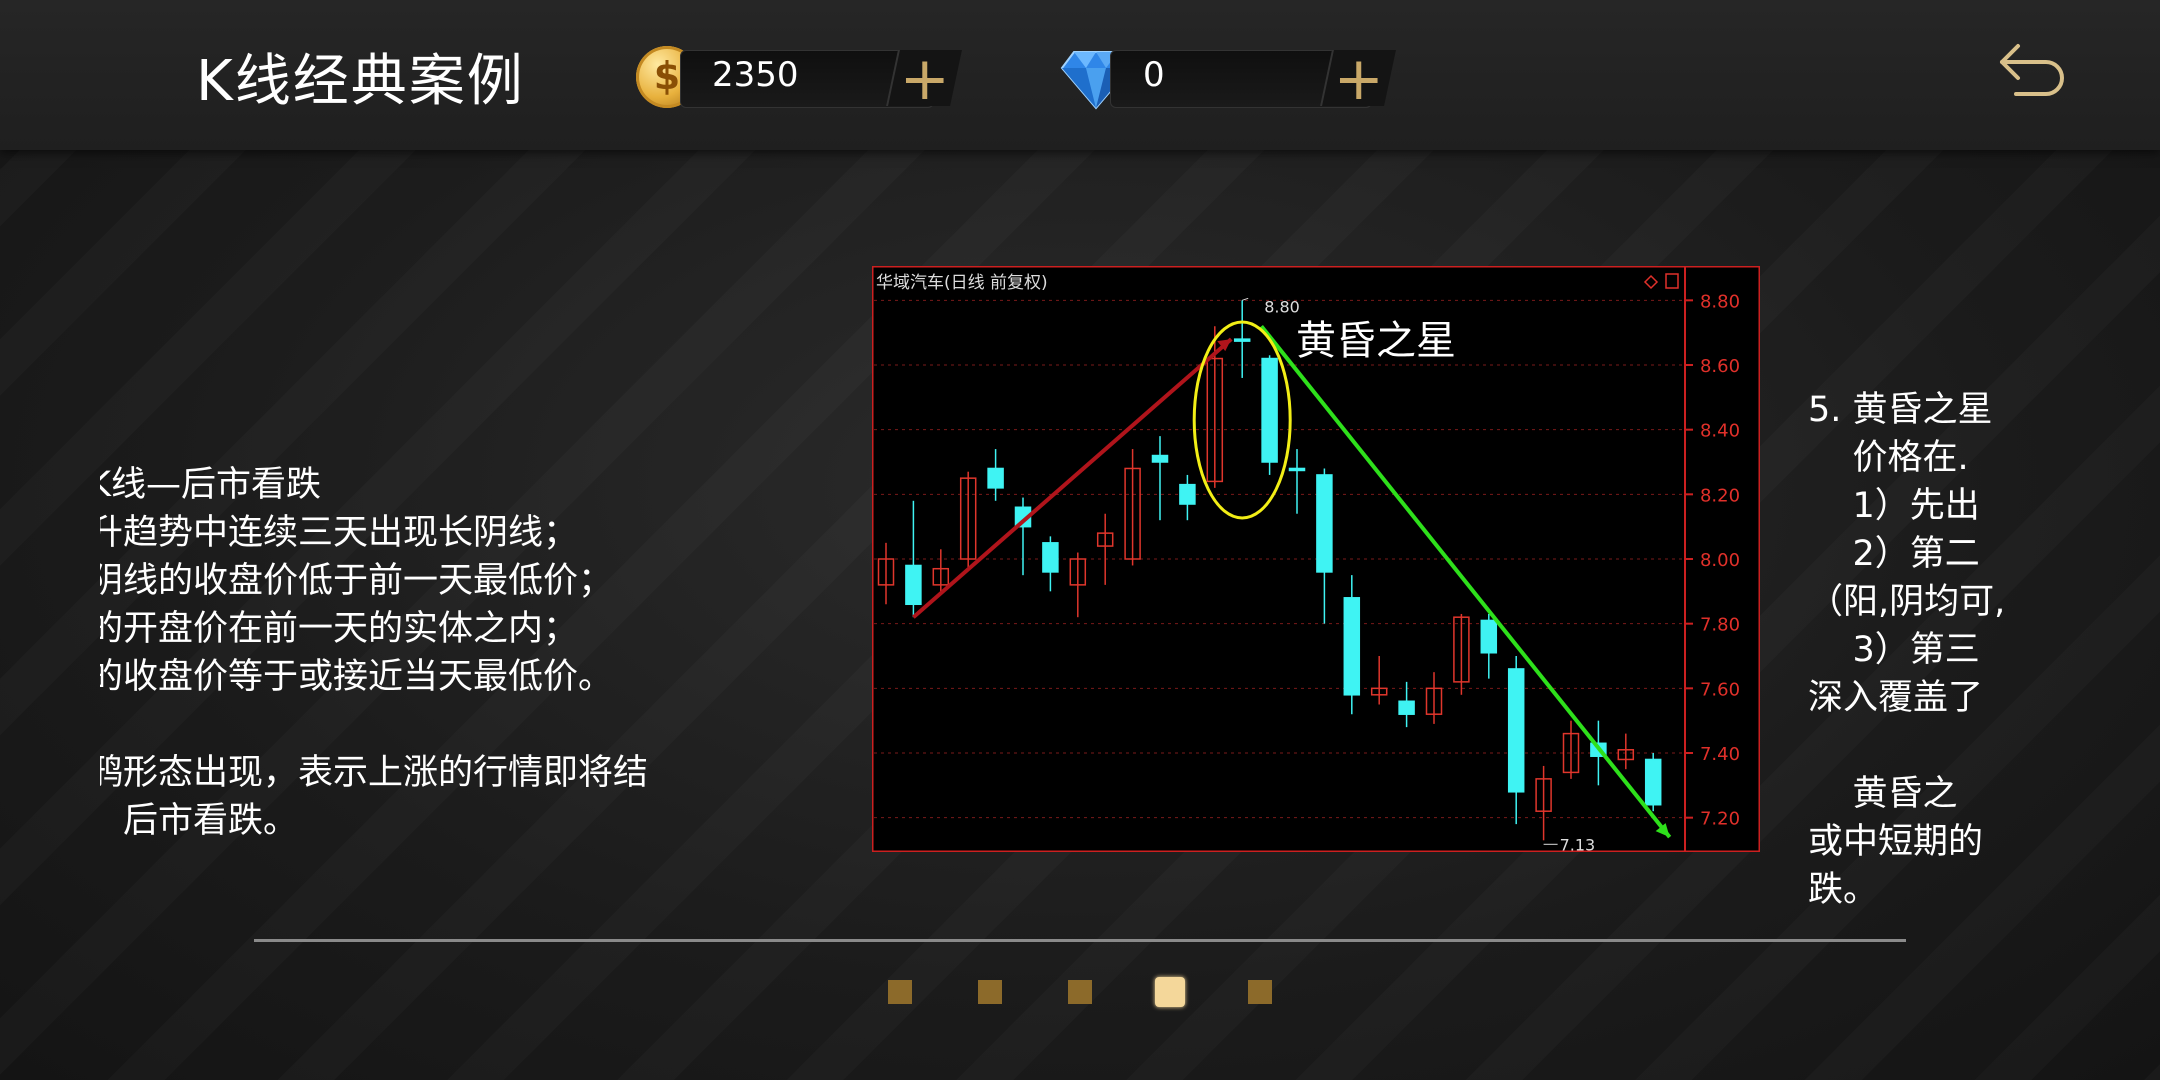 This screenshot has height=1080, width=2160. I want to click on y-tick-label: 8.20, so click(1720, 495).